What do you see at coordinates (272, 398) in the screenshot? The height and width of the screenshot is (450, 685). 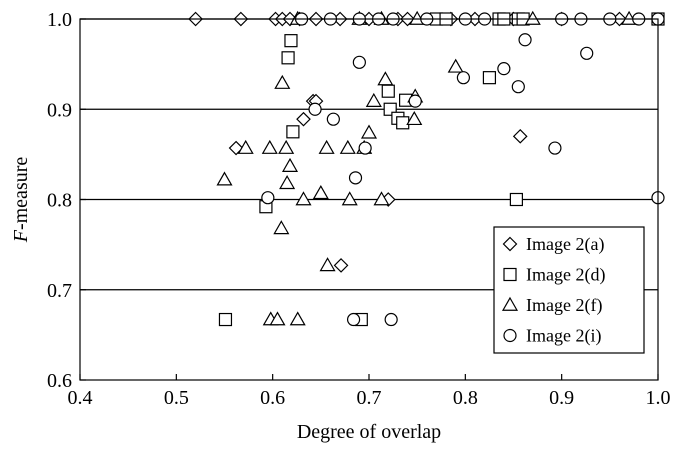 I see `x-tick-label: 0.6` at bounding box center [272, 398].